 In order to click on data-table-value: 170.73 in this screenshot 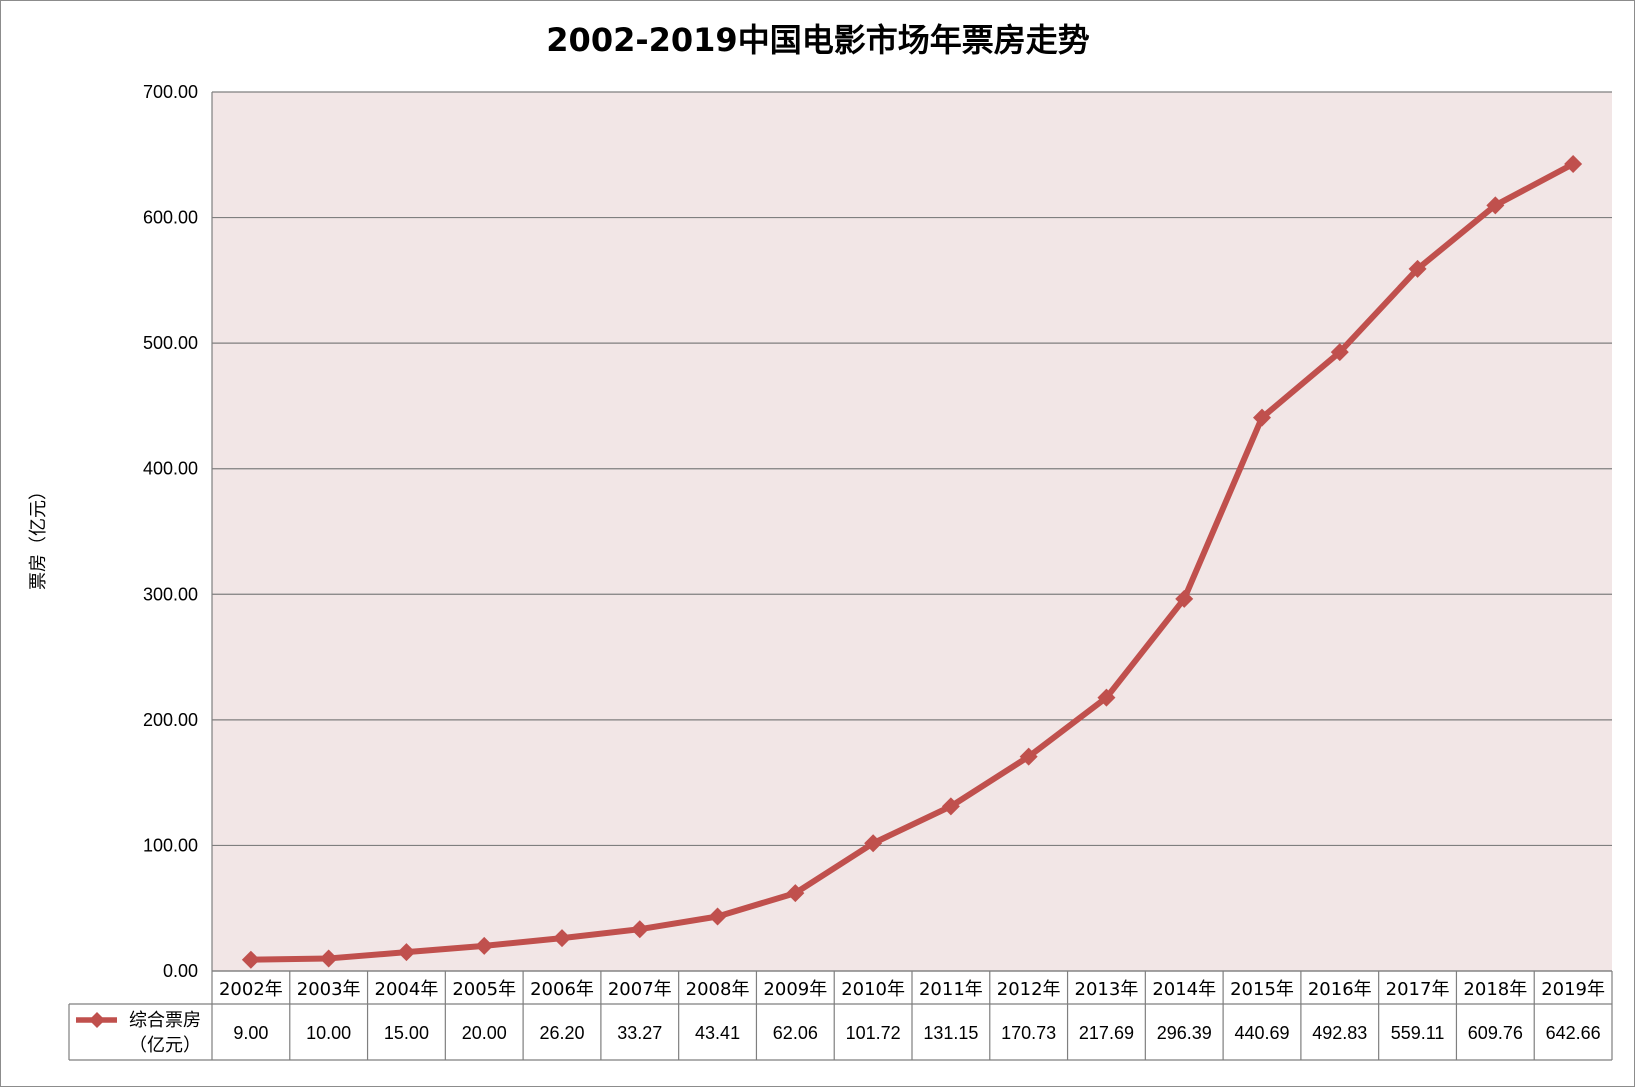, I will do `click(1028, 1033)`.